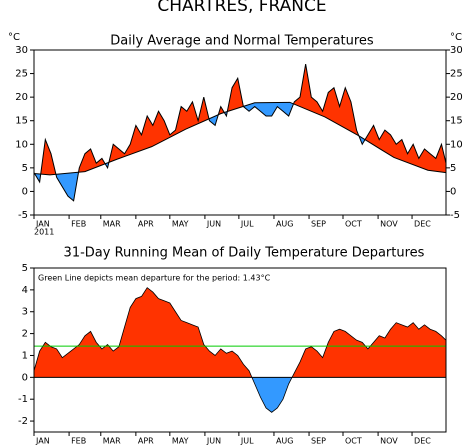 This screenshot has height=446, width=465. I want to click on y-tick-label: 4, so click(25, 290).